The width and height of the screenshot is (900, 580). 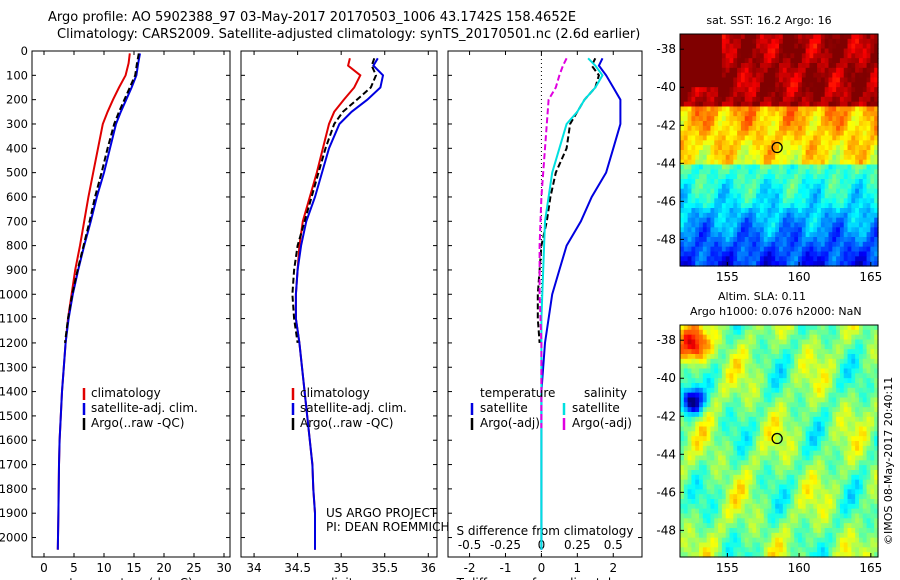 What do you see at coordinates (387, 527) in the screenshot?
I see `project-annotation: PI: DEAN ROEMMICH` at bounding box center [387, 527].